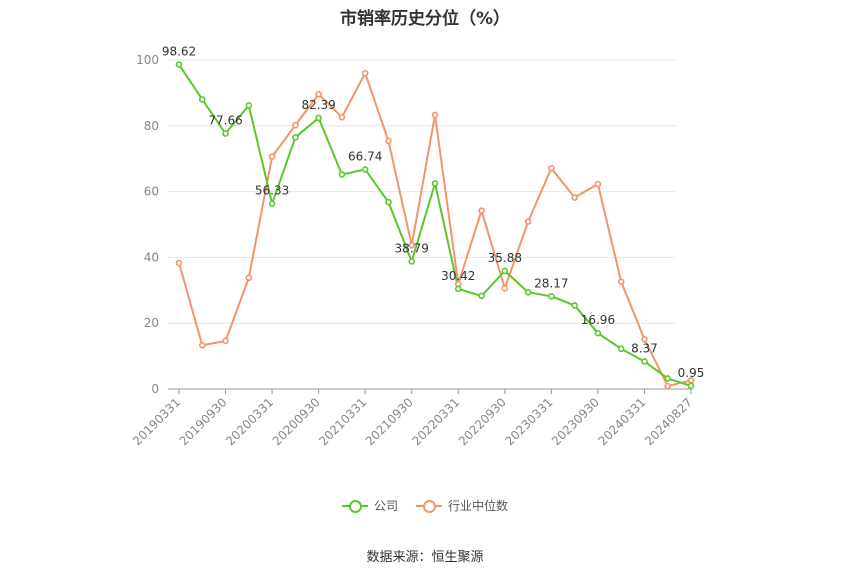  Describe the element at coordinates (151, 126) in the screenshot. I see `y-tick-label: 80` at that location.